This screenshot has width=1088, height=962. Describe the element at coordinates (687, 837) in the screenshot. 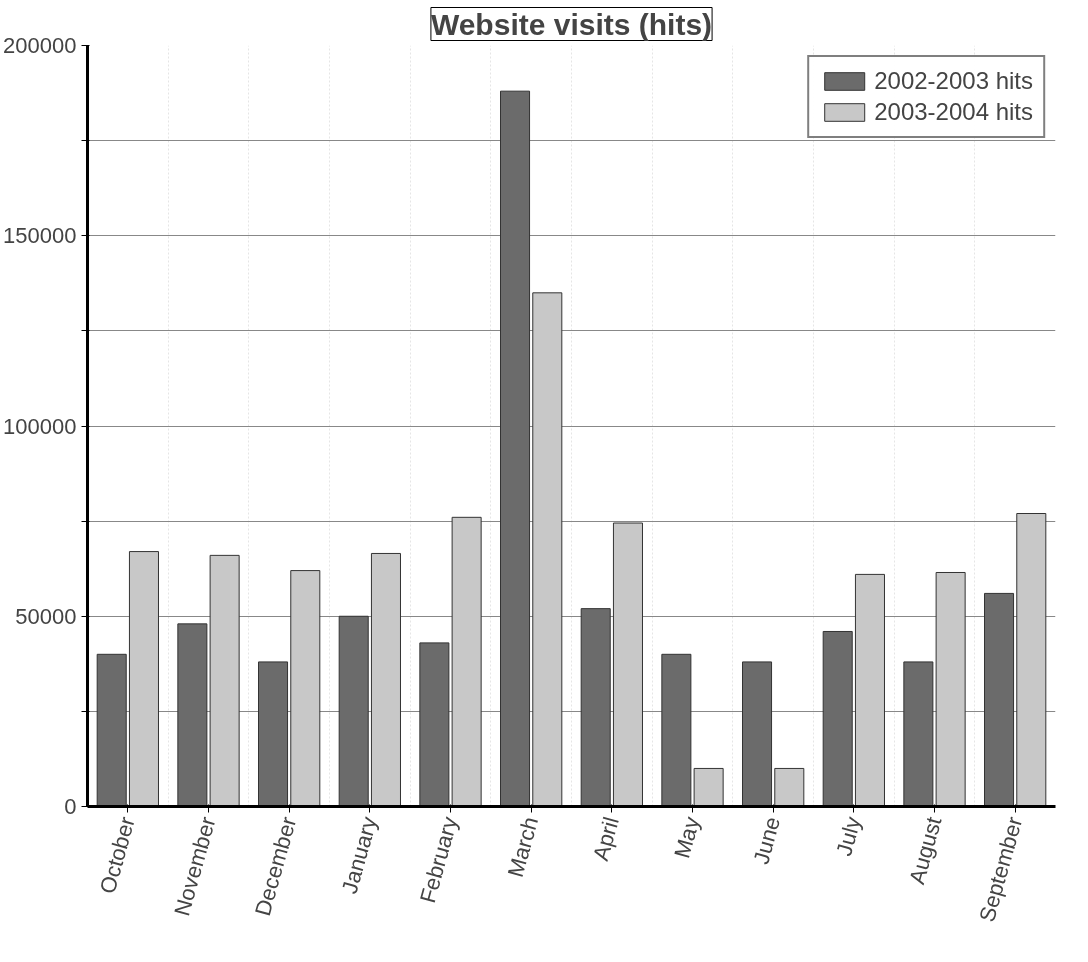

I see `x-tick-label: May` at that location.